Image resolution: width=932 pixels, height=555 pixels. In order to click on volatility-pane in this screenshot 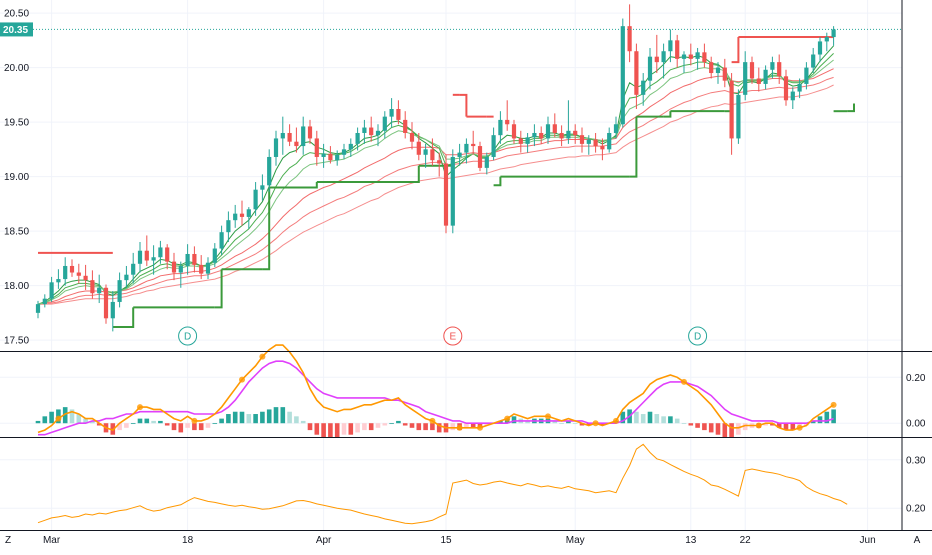, I will do `click(442, 484)`.